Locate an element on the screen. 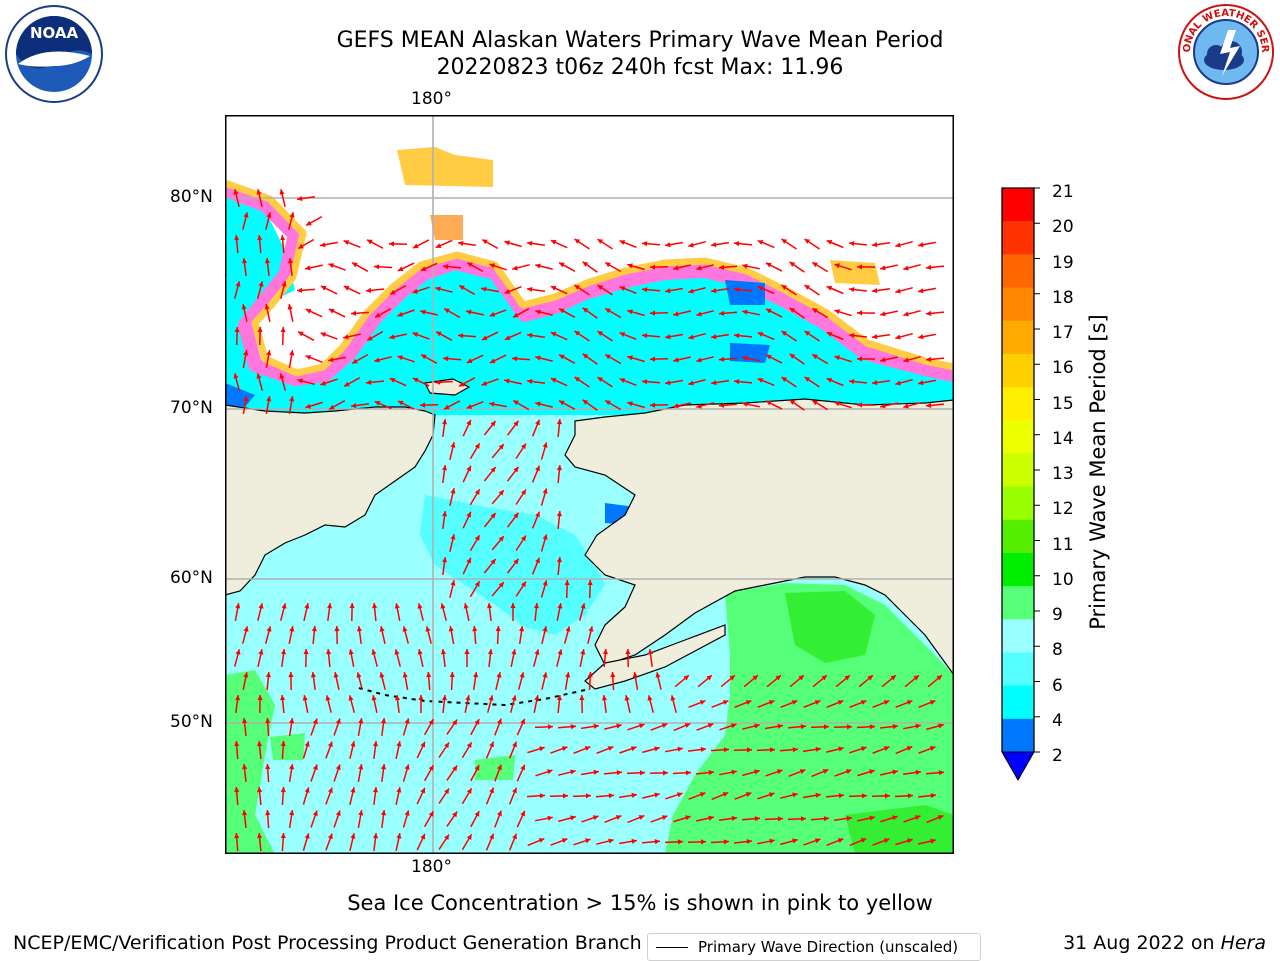  colorbar-tick-label: 17 is located at coordinates (1063, 333).